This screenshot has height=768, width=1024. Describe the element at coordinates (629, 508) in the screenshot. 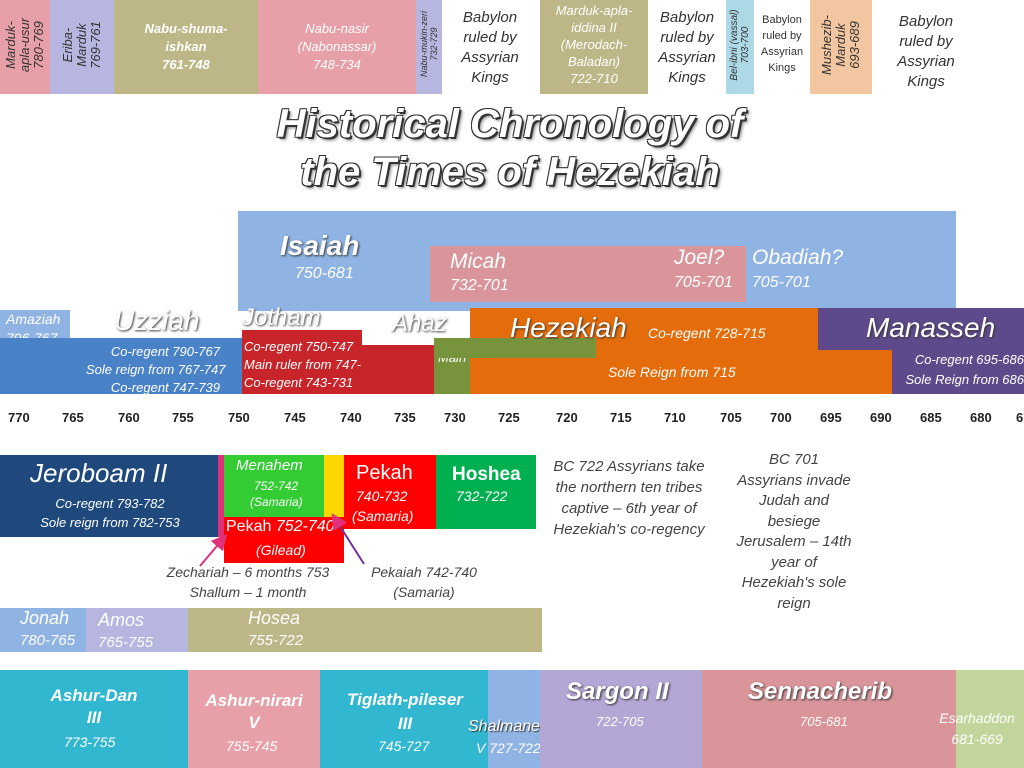

I see `note-line: captive – 6th year of` at that location.